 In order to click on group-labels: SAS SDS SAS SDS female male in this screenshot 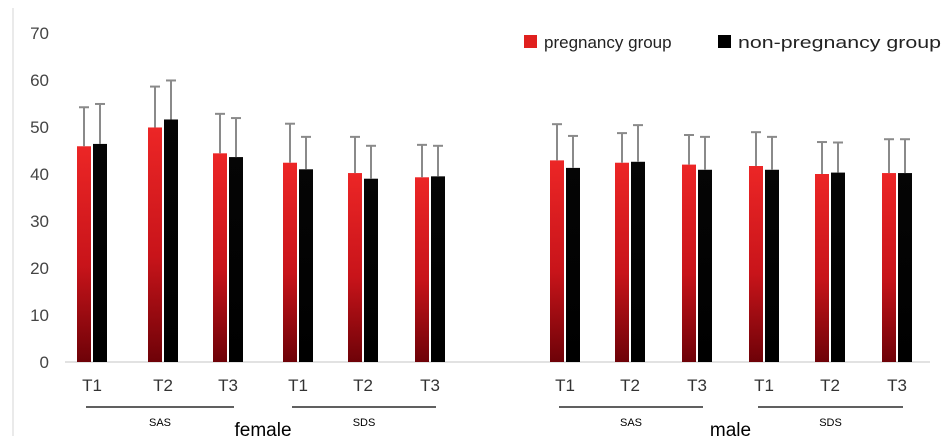, I will do `click(494, 421)`.